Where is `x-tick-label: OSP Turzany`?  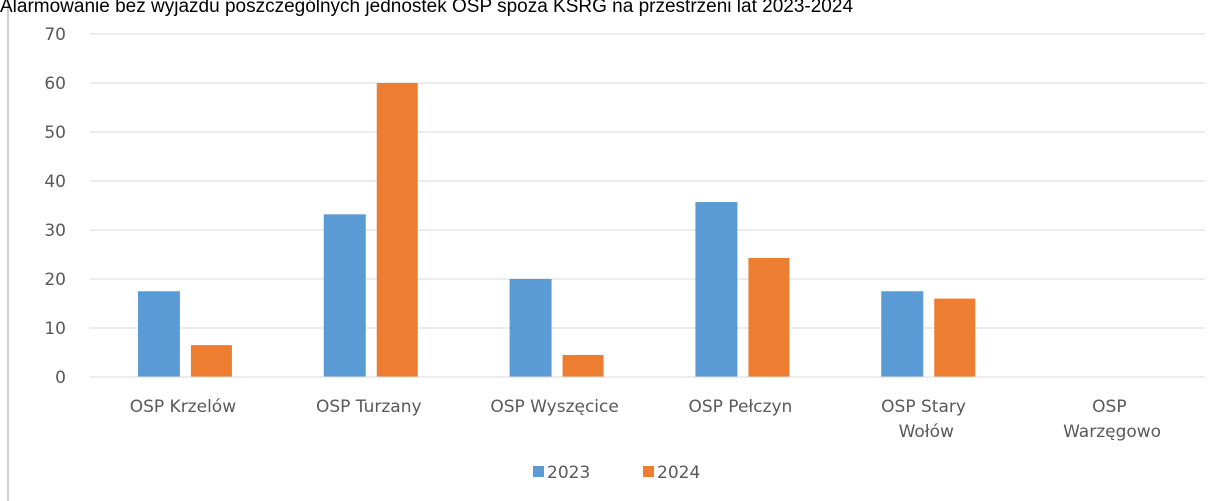
x-tick-label: OSP Turzany is located at coordinates (369, 407).